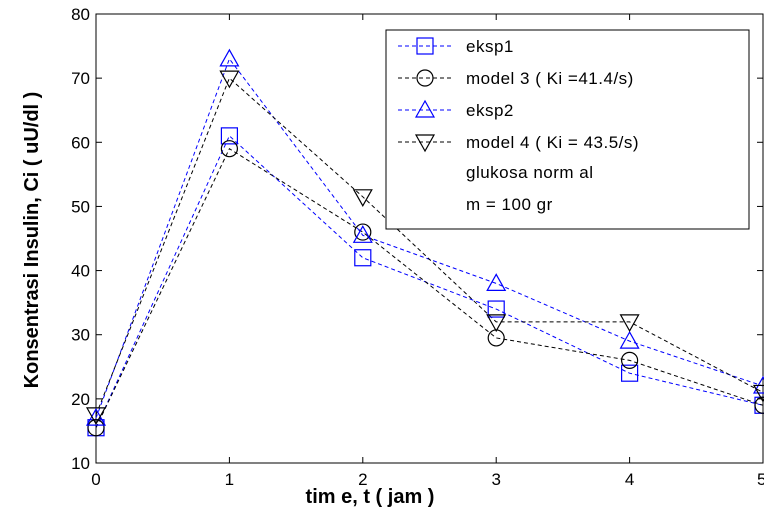 This screenshot has height=520, width=764. Describe the element at coordinates (32, 240) in the screenshot. I see `y-axis-title: Konsentrasi Insulin, Ci ( uU/dl )` at that location.